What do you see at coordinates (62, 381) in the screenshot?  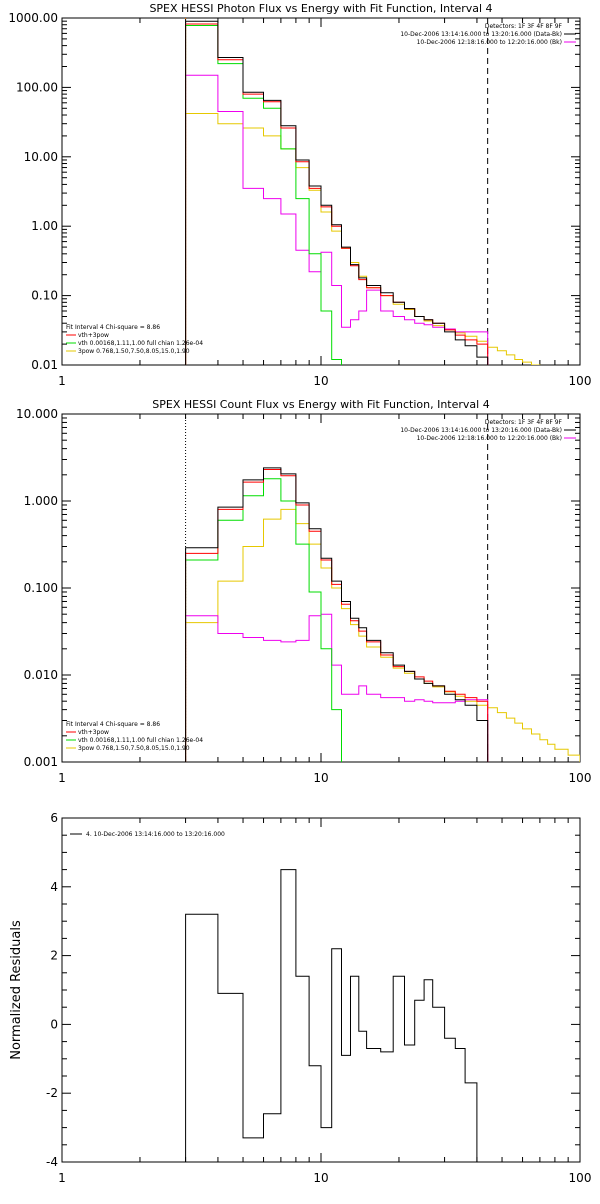 I see `photon-flux-x-tick-label: 1` at bounding box center [62, 381].